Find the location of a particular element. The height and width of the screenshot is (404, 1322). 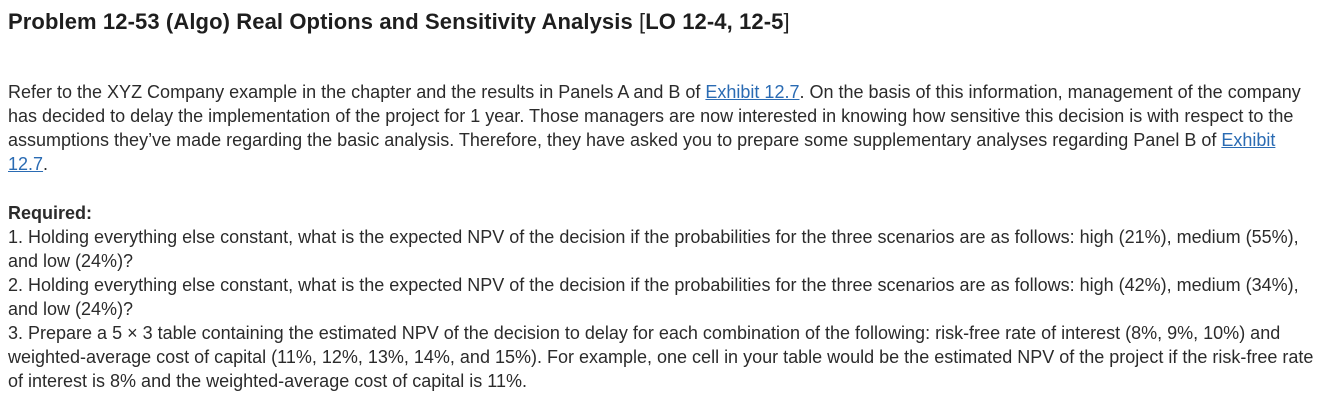

lo-bracket-close: ] is located at coordinates (786, 21).